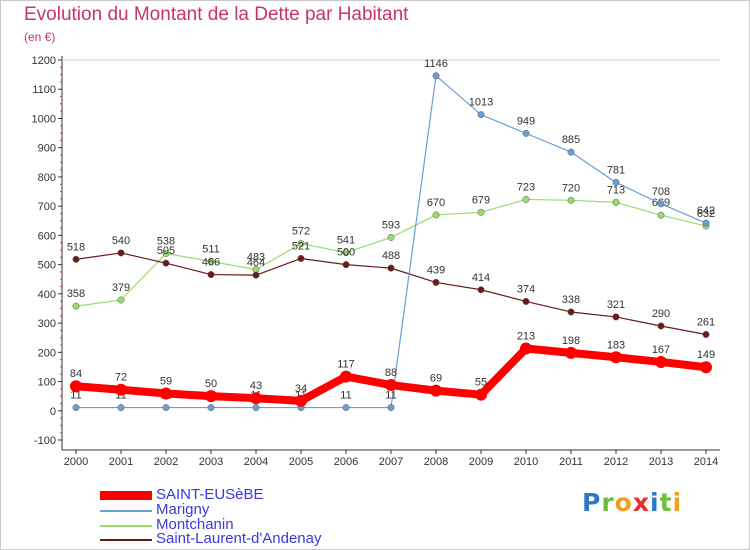  Describe the element at coordinates (211, 249) in the screenshot. I see `data-label-montchanin: 511` at that location.